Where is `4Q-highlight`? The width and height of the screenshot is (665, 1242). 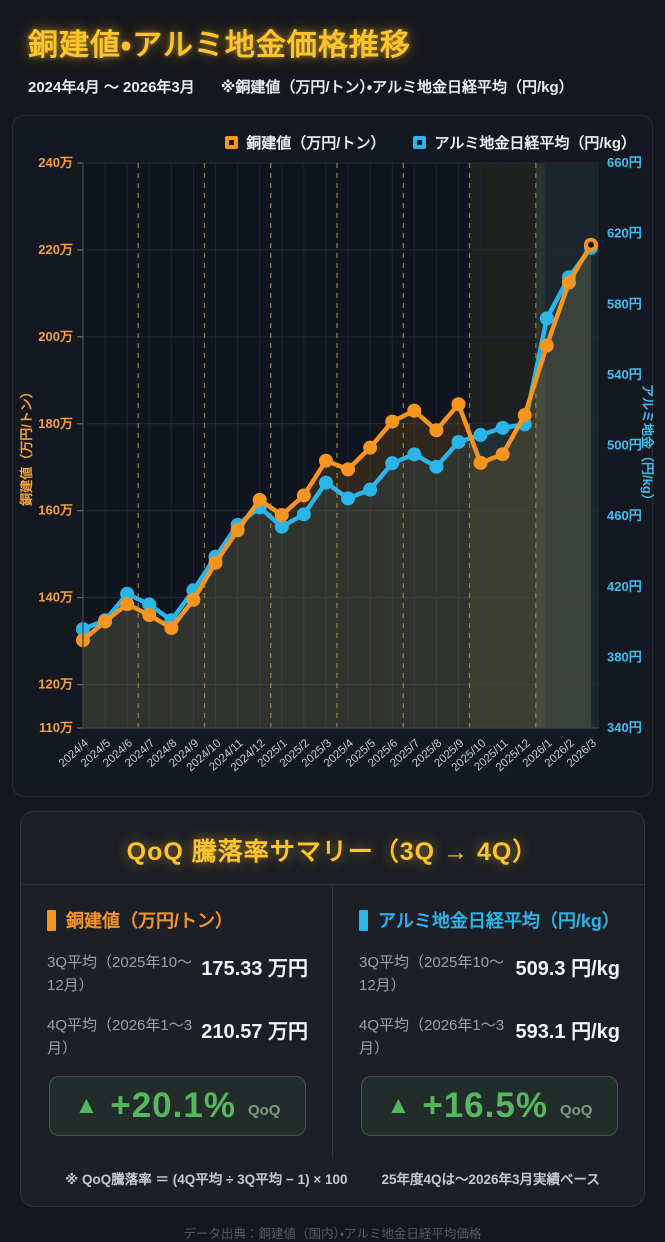
4Q-highlight is located at coordinates (567, 445).